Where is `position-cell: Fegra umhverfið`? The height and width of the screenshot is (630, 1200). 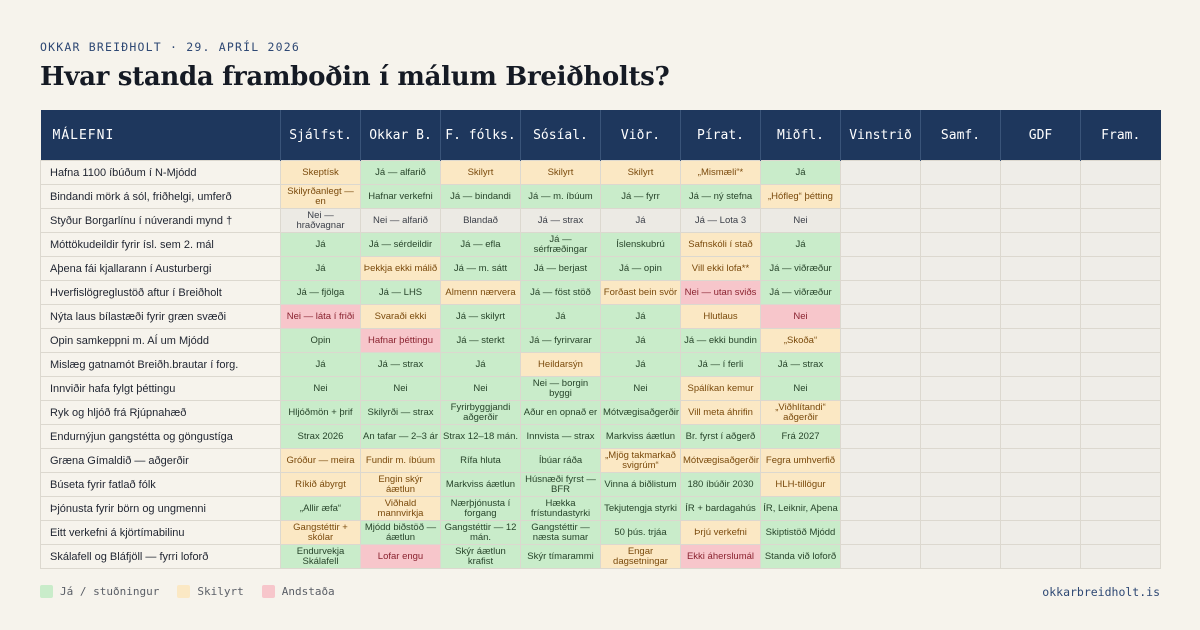 position-cell: Fegra umhverfið is located at coordinates (800, 460).